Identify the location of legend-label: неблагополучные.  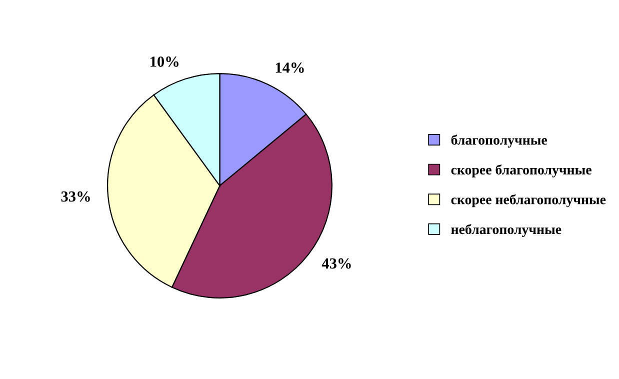
(506, 230).